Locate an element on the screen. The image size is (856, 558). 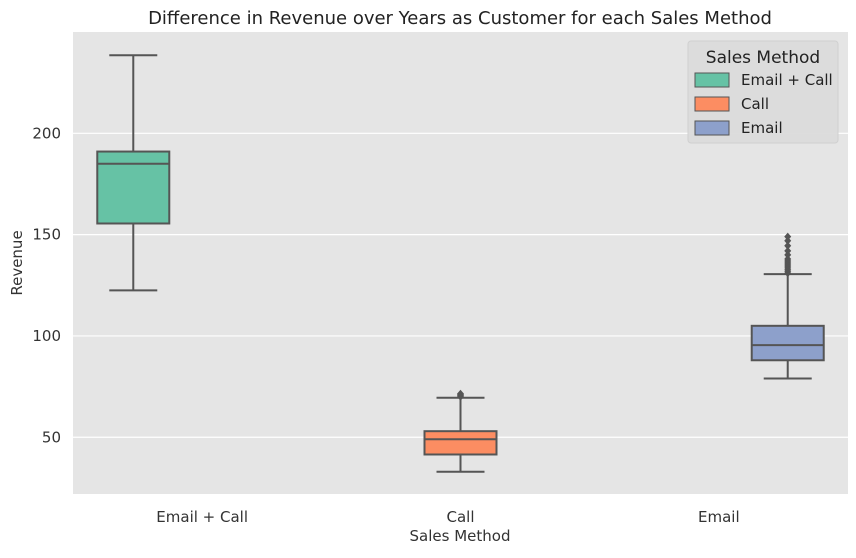
legend: Sales Method Email + Call Call Email is located at coordinates (763, 92).